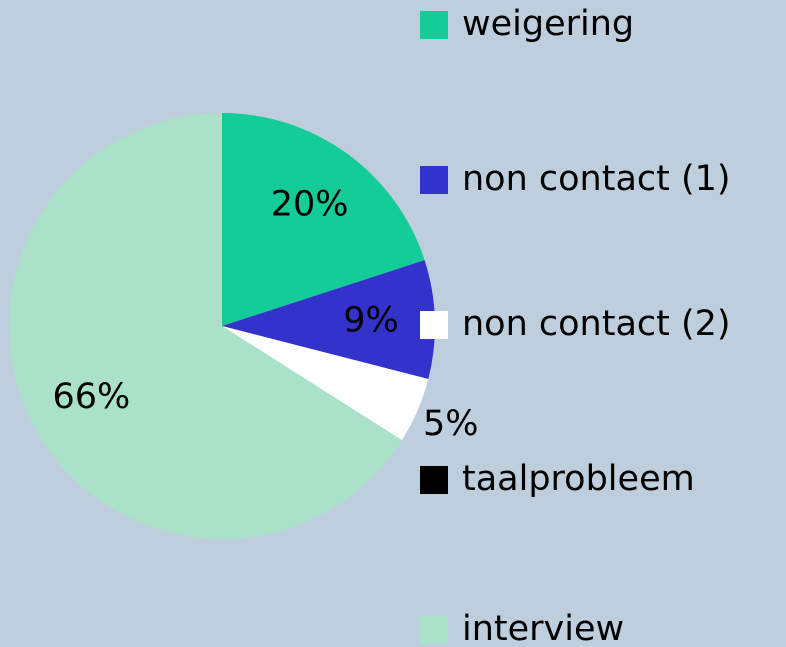  Describe the element at coordinates (578, 479) in the screenshot. I see `legend-label: taalprobleem` at that location.